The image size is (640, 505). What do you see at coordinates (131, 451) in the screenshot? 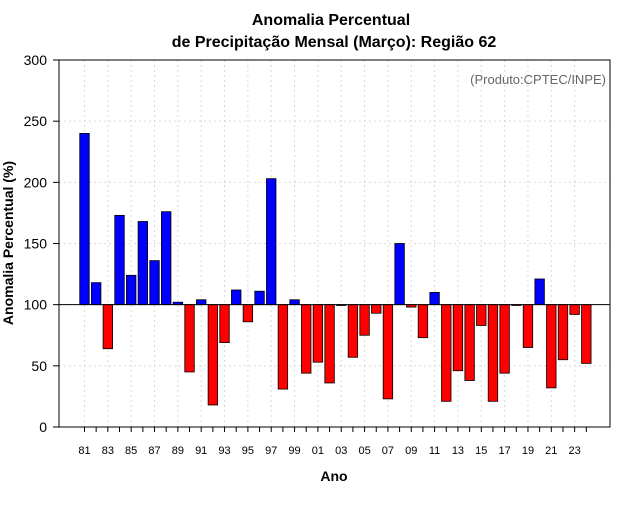
I see `x-tick-label: 85` at bounding box center [131, 451].